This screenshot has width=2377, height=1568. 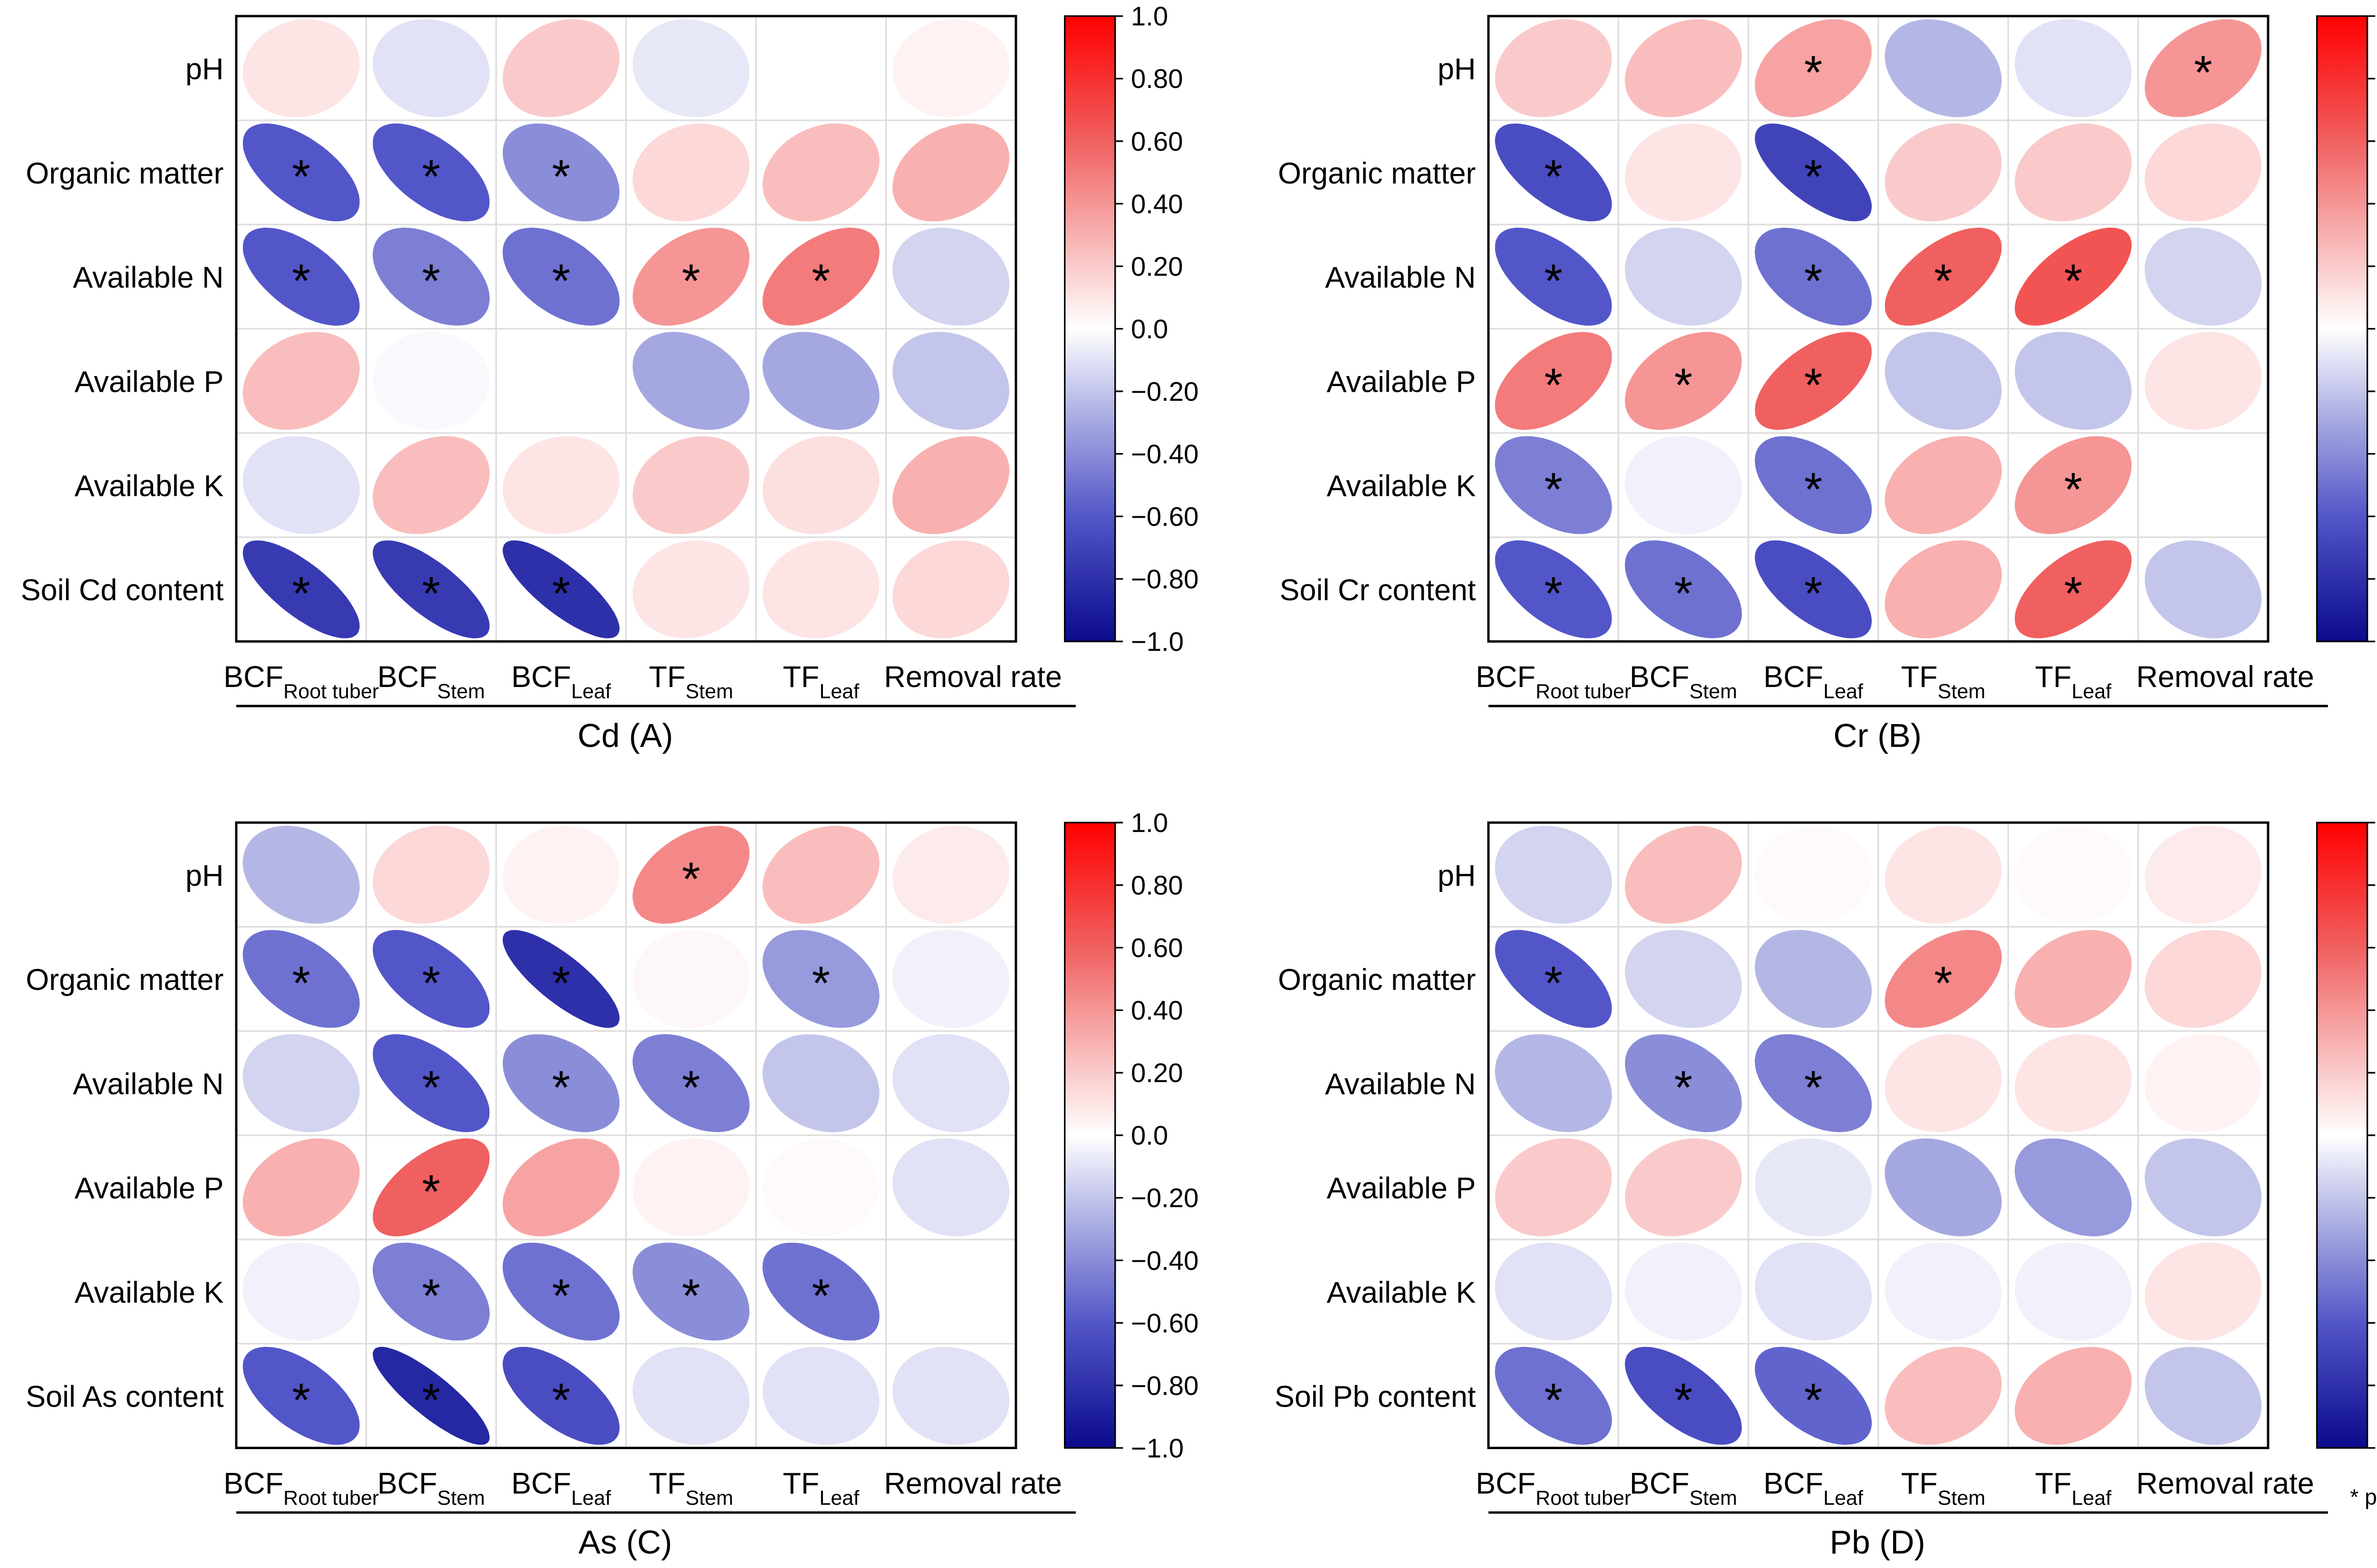 I want to click on colorbar-tick-label: −0.40, so click(x=1165, y=1261).